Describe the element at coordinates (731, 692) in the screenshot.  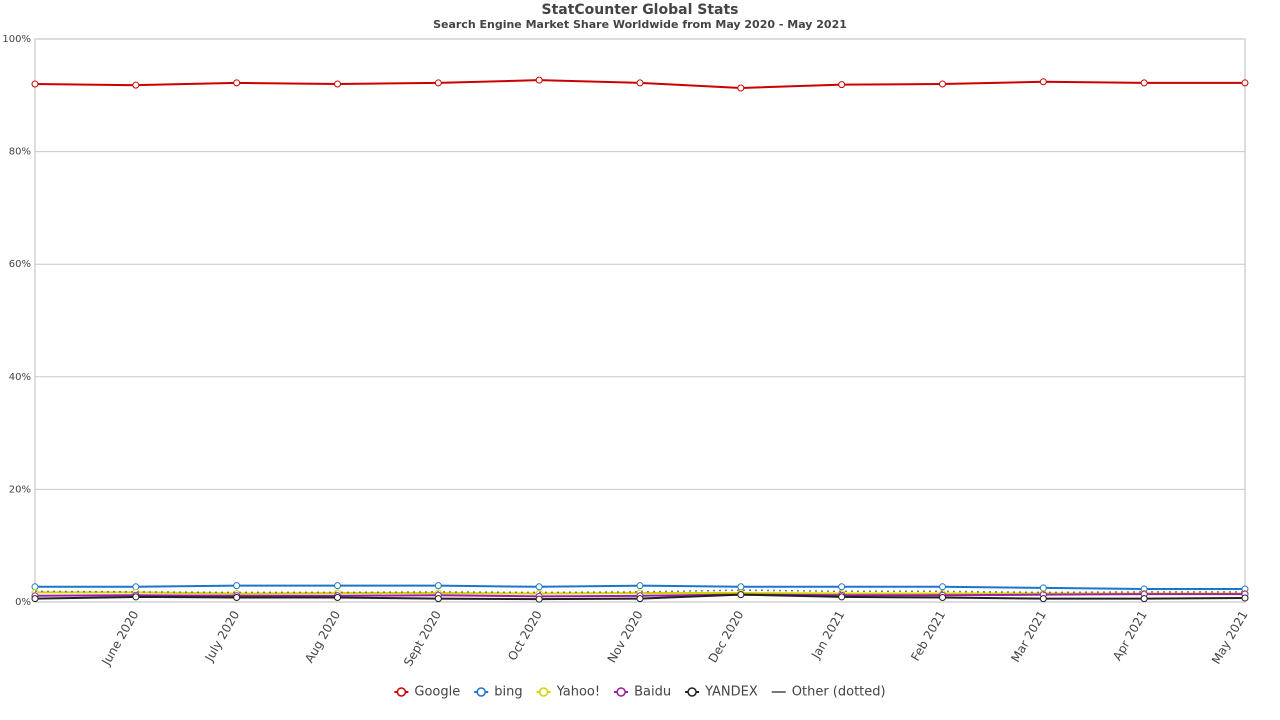
I see `legend-label: YANDEX` at that location.